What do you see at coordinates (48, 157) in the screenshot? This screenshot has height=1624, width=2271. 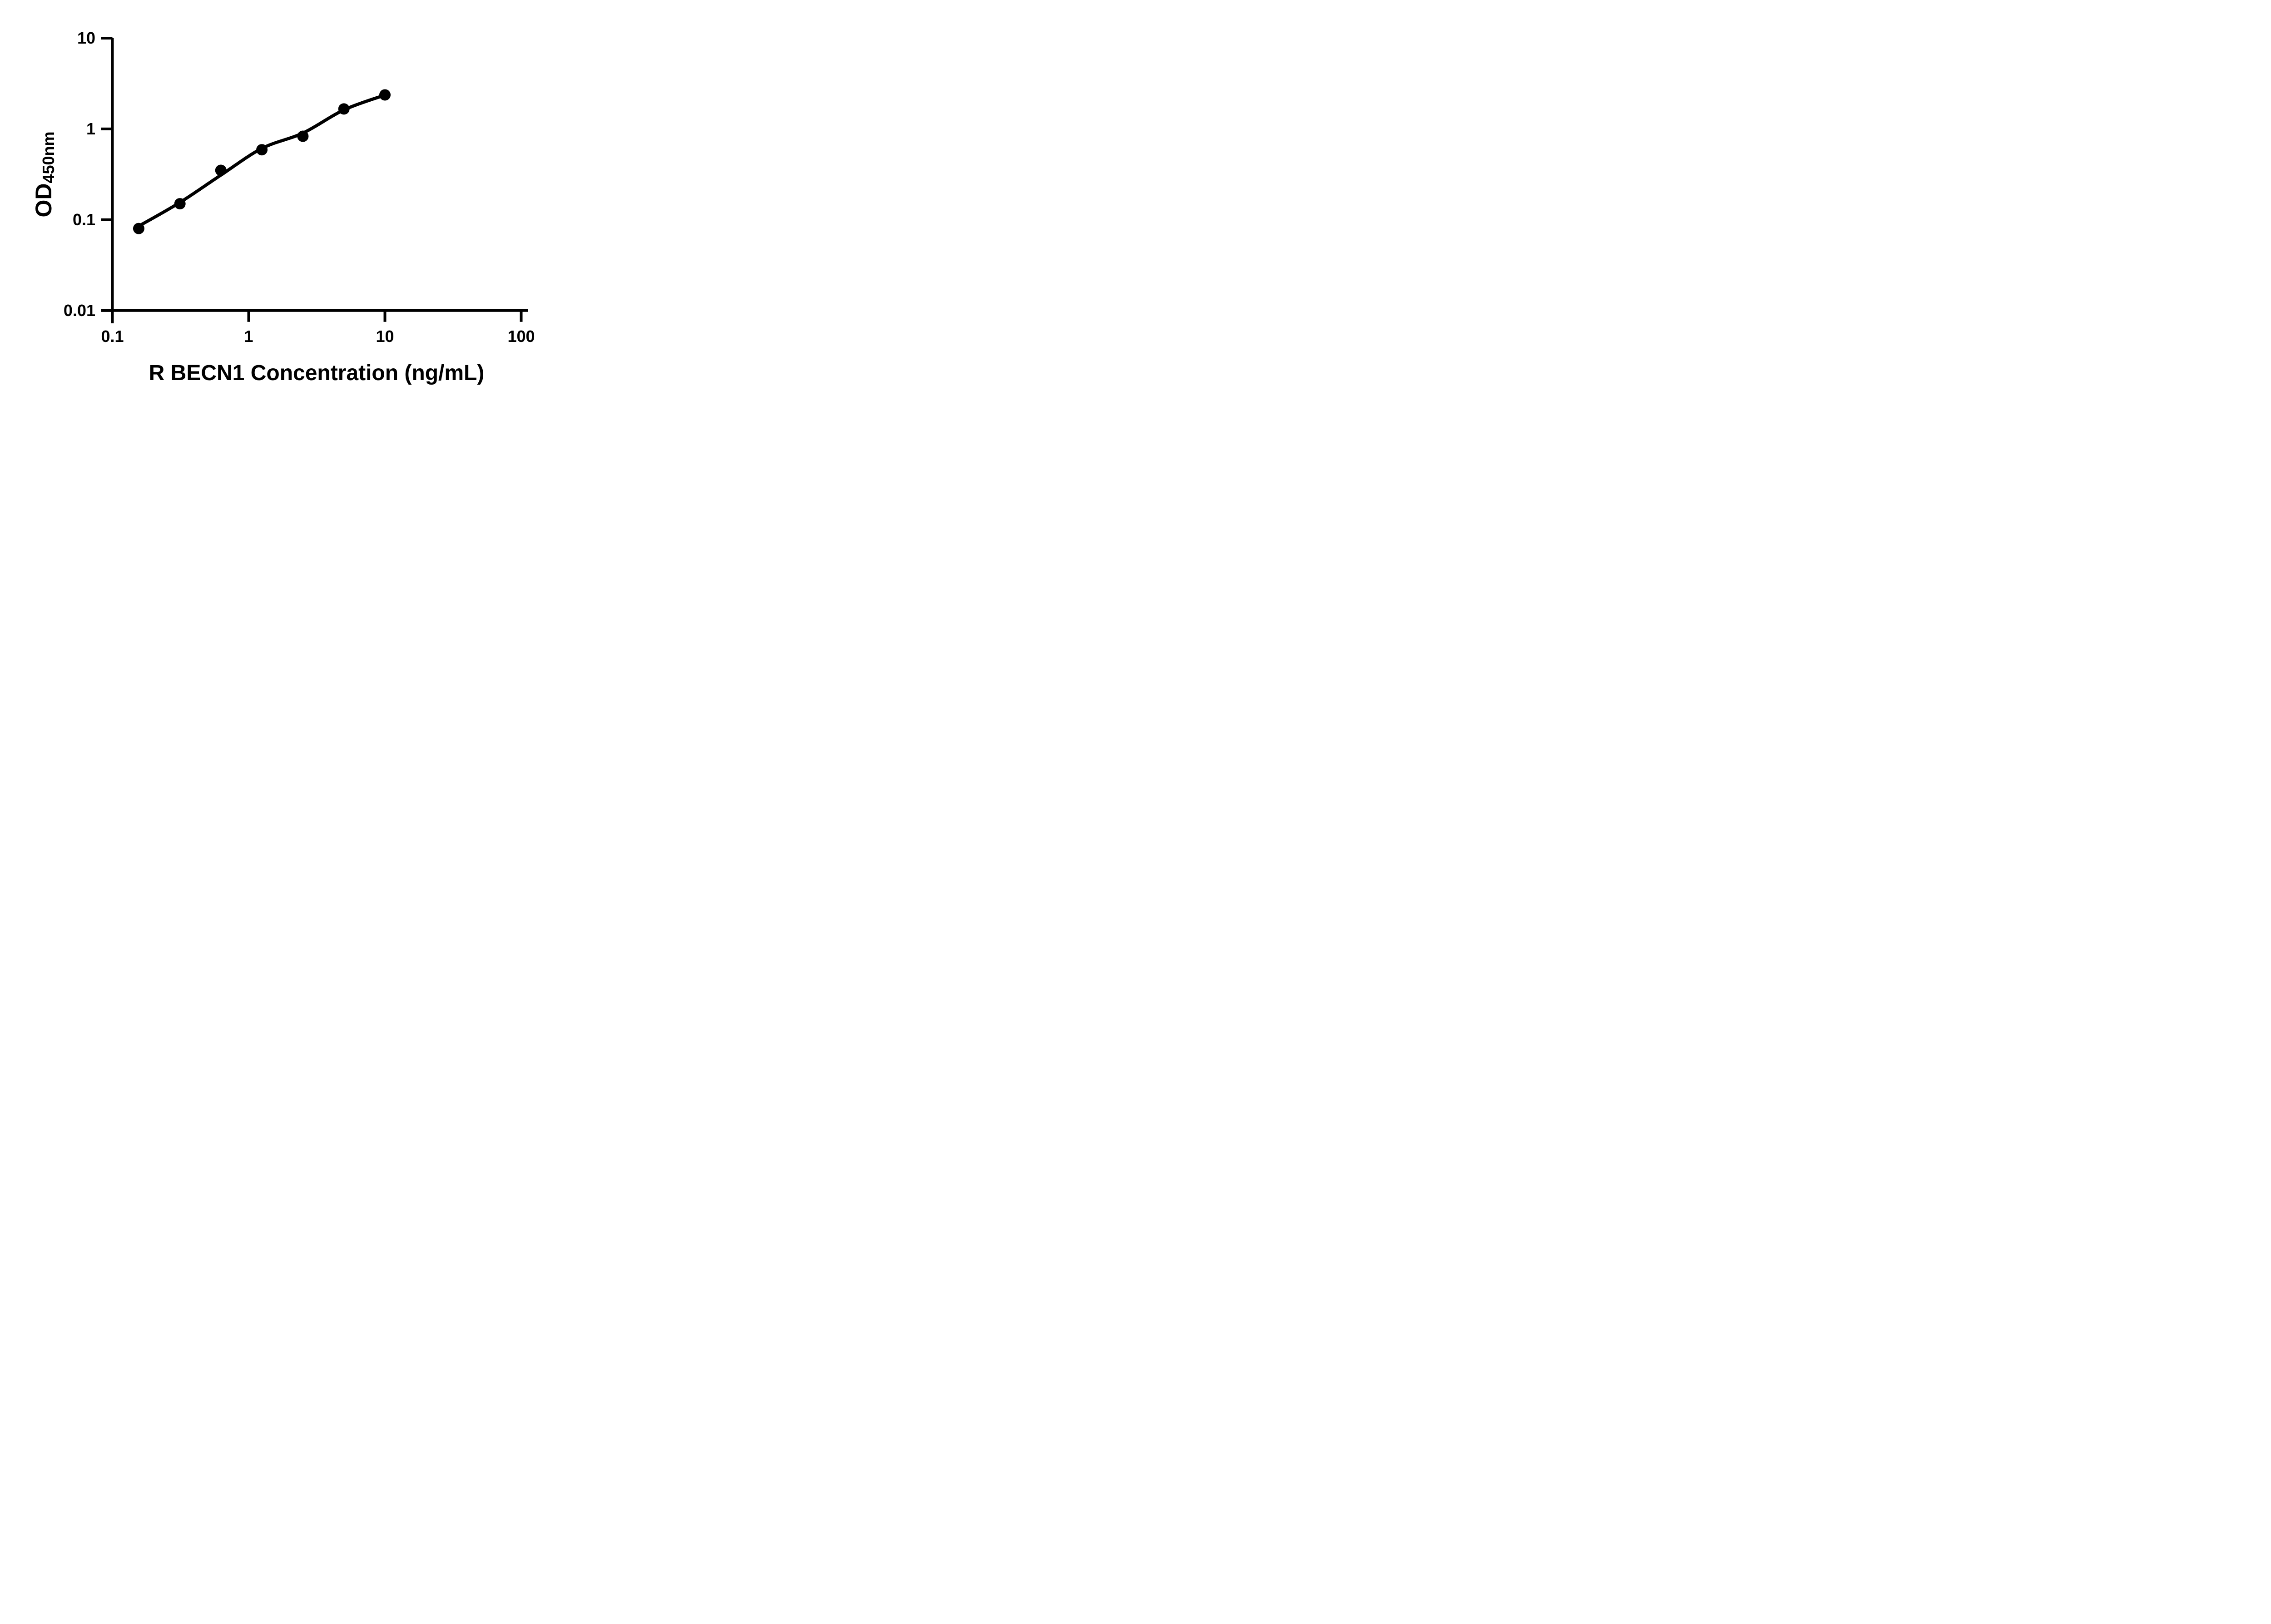 I see `y-axis-title-subscript: 450nm` at bounding box center [48, 157].